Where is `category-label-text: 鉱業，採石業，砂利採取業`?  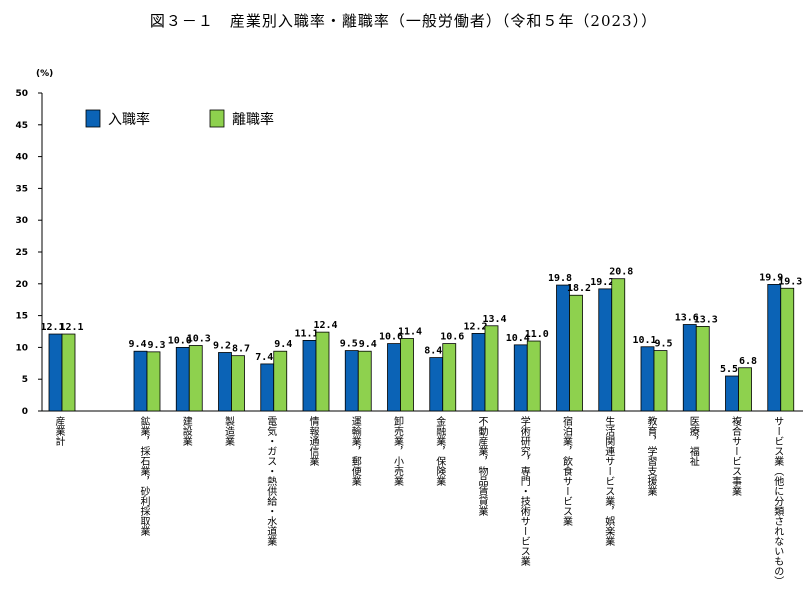
category-label-text: 鉱業，採石業，砂利採取業 is located at coordinates (143, 476).